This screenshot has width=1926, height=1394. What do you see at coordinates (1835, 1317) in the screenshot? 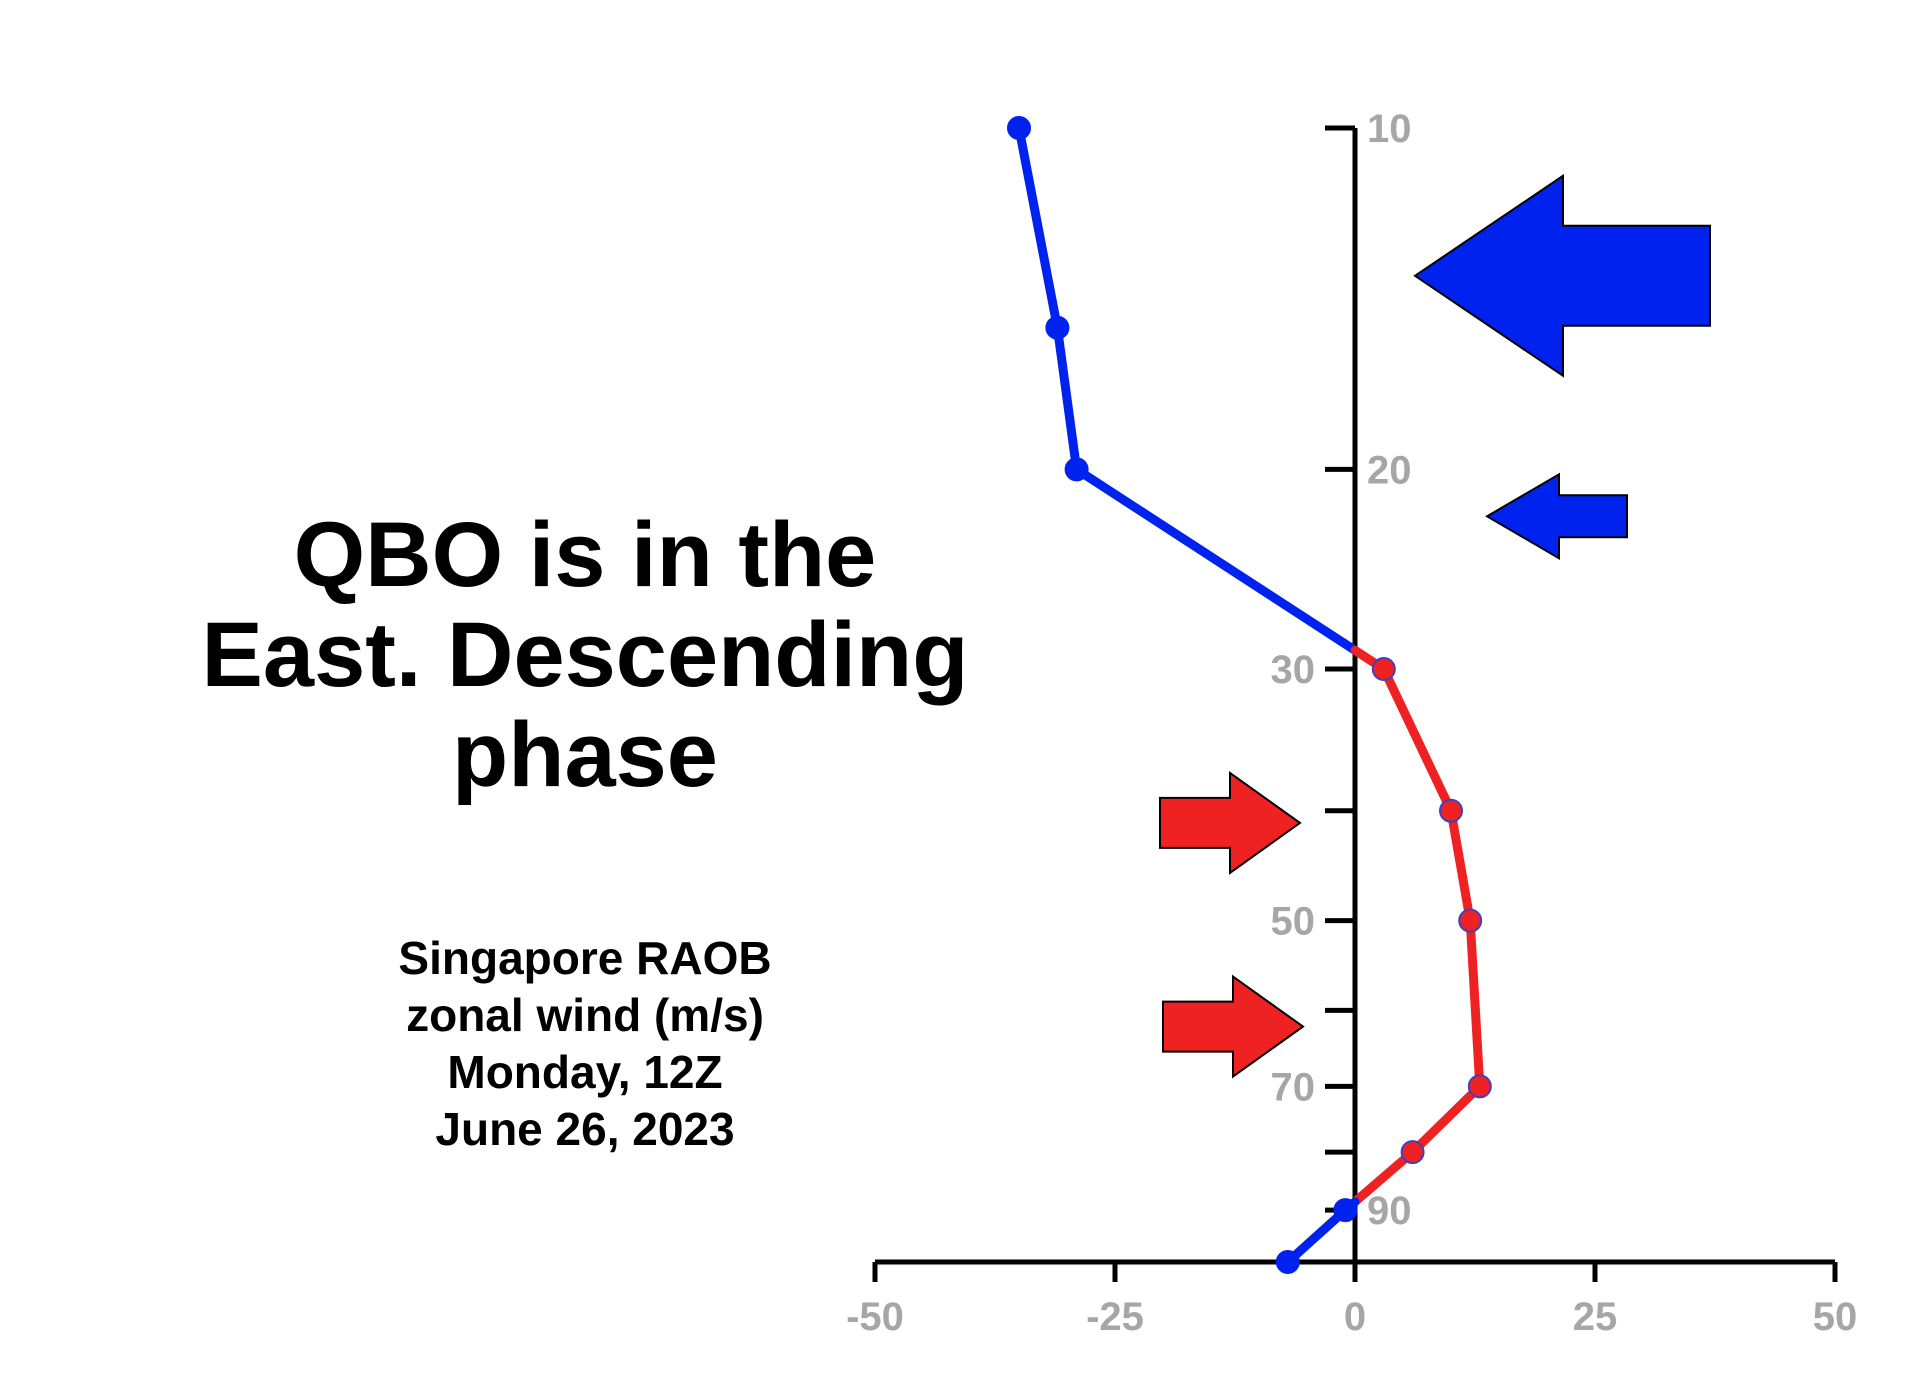
I see `x-tick-label: 50` at bounding box center [1835, 1317].